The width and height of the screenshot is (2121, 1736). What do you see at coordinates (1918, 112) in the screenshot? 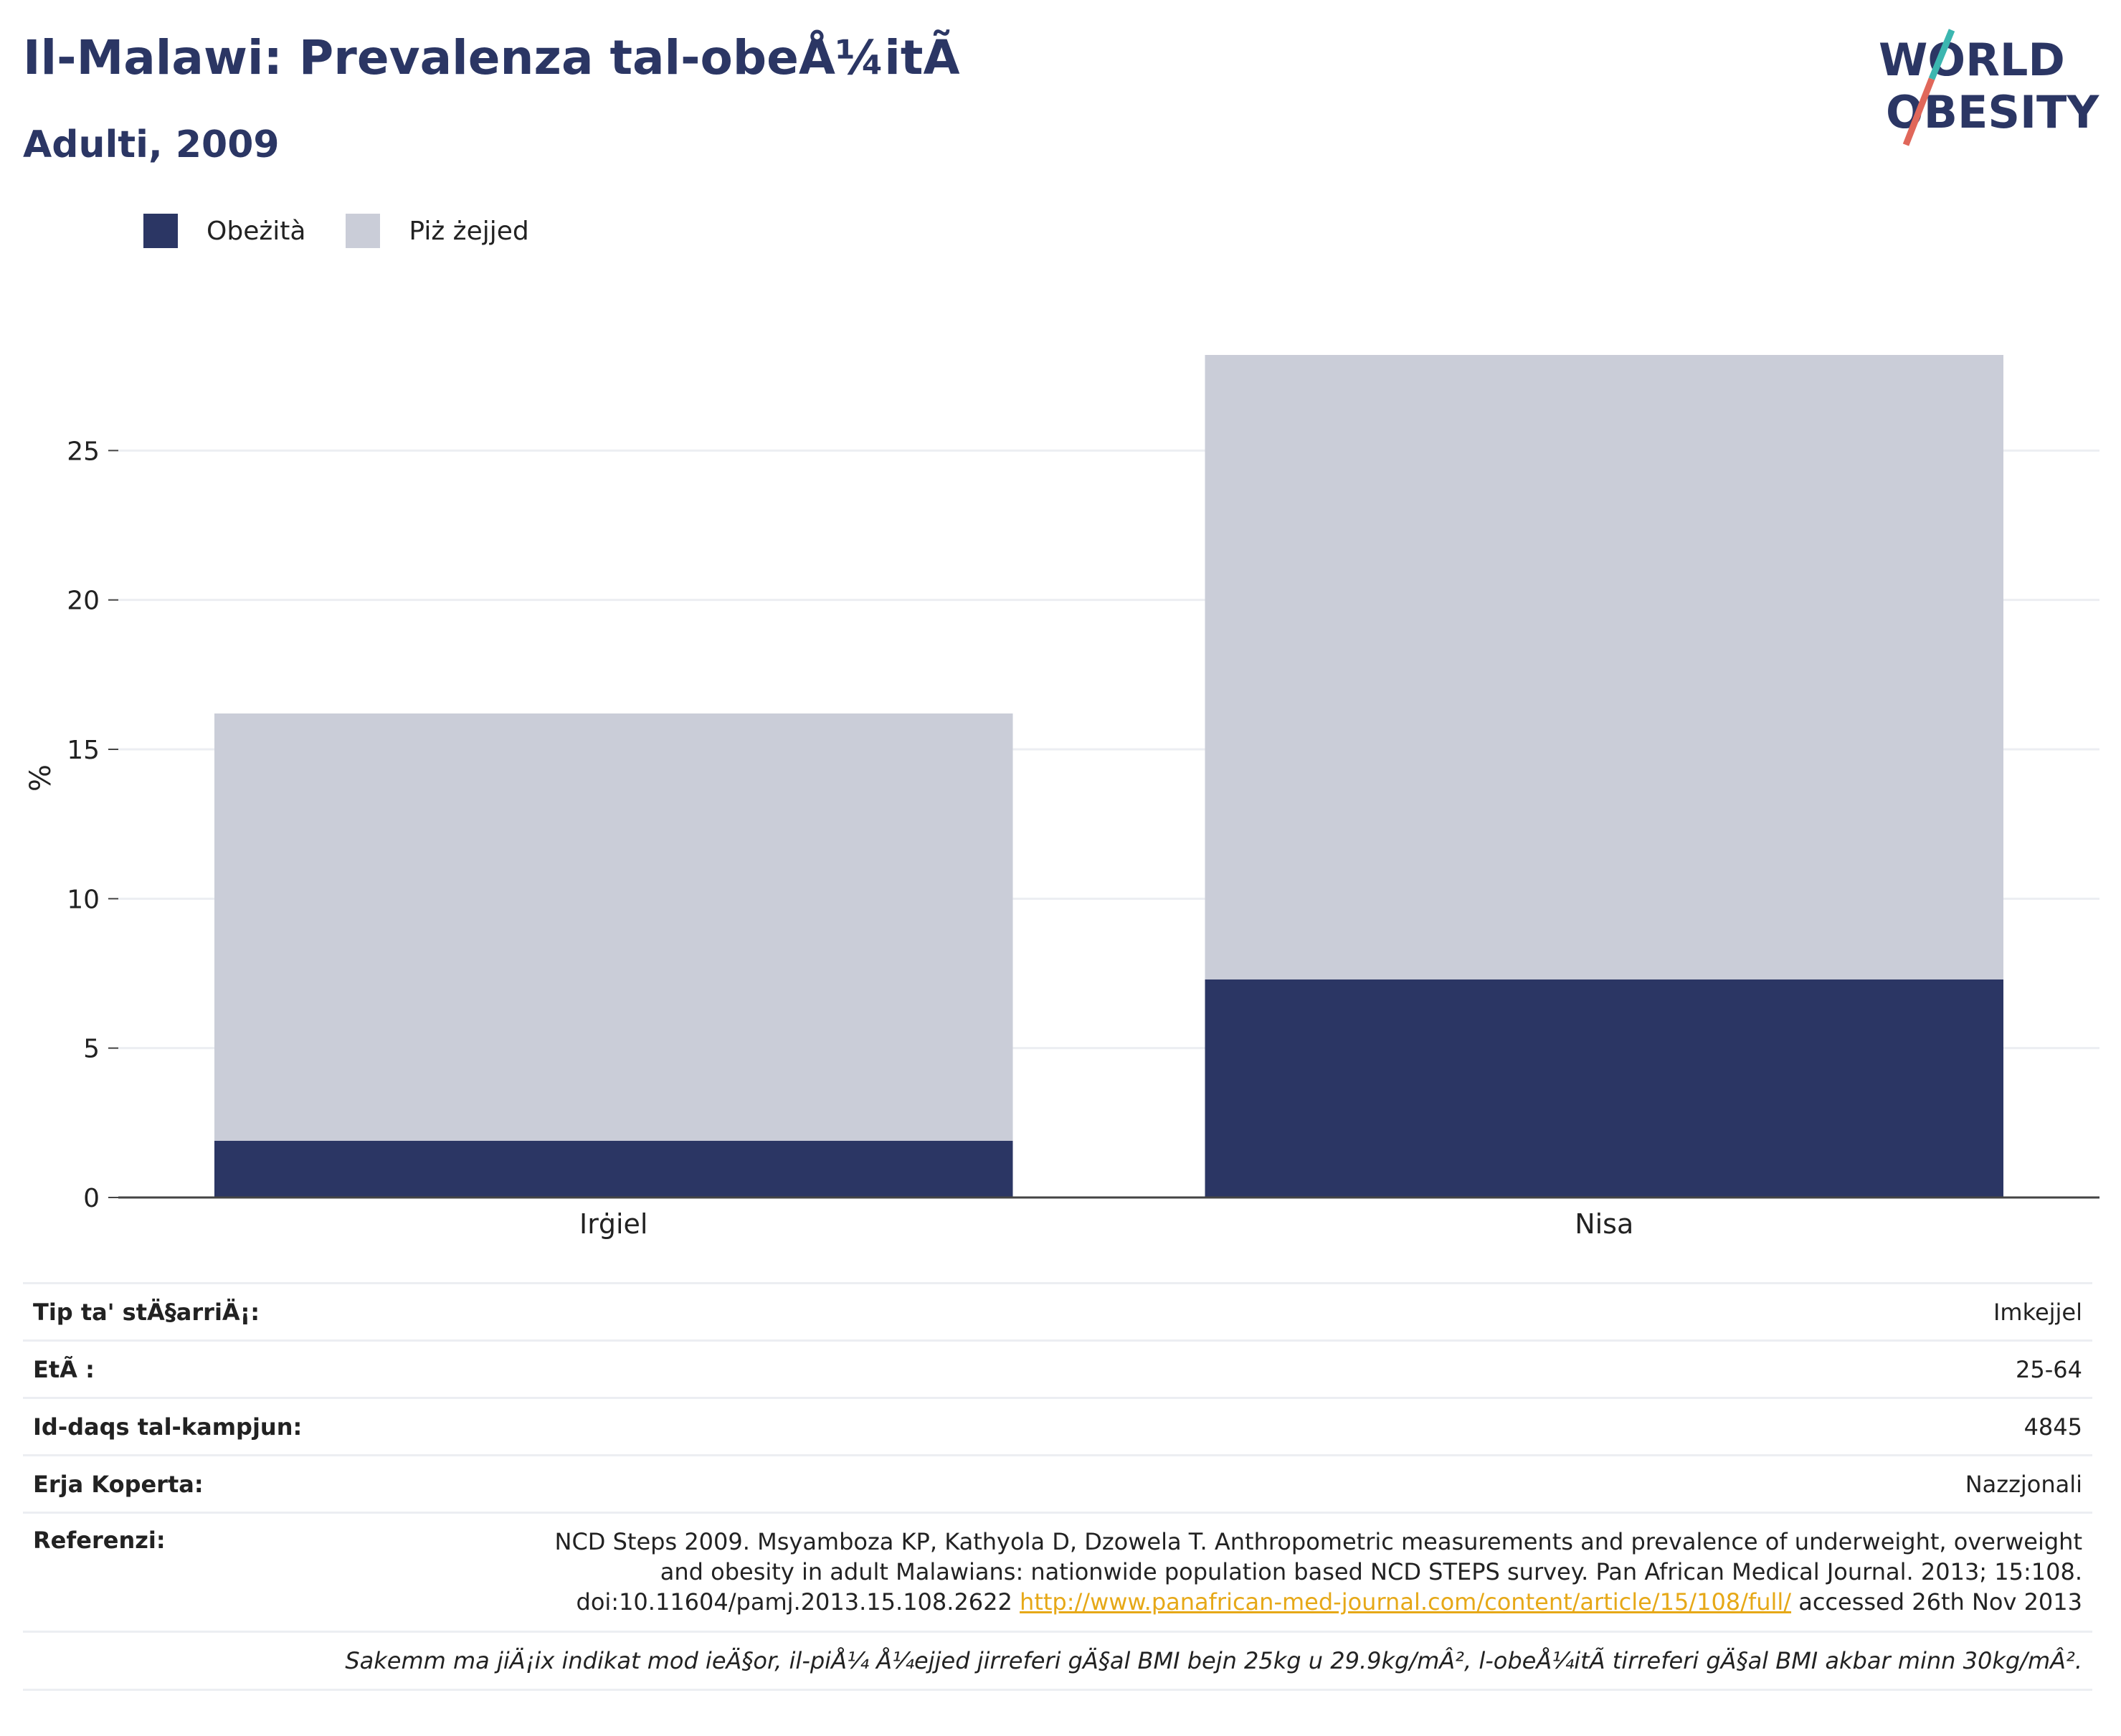
I see `logo-red-slash` at bounding box center [1918, 112].